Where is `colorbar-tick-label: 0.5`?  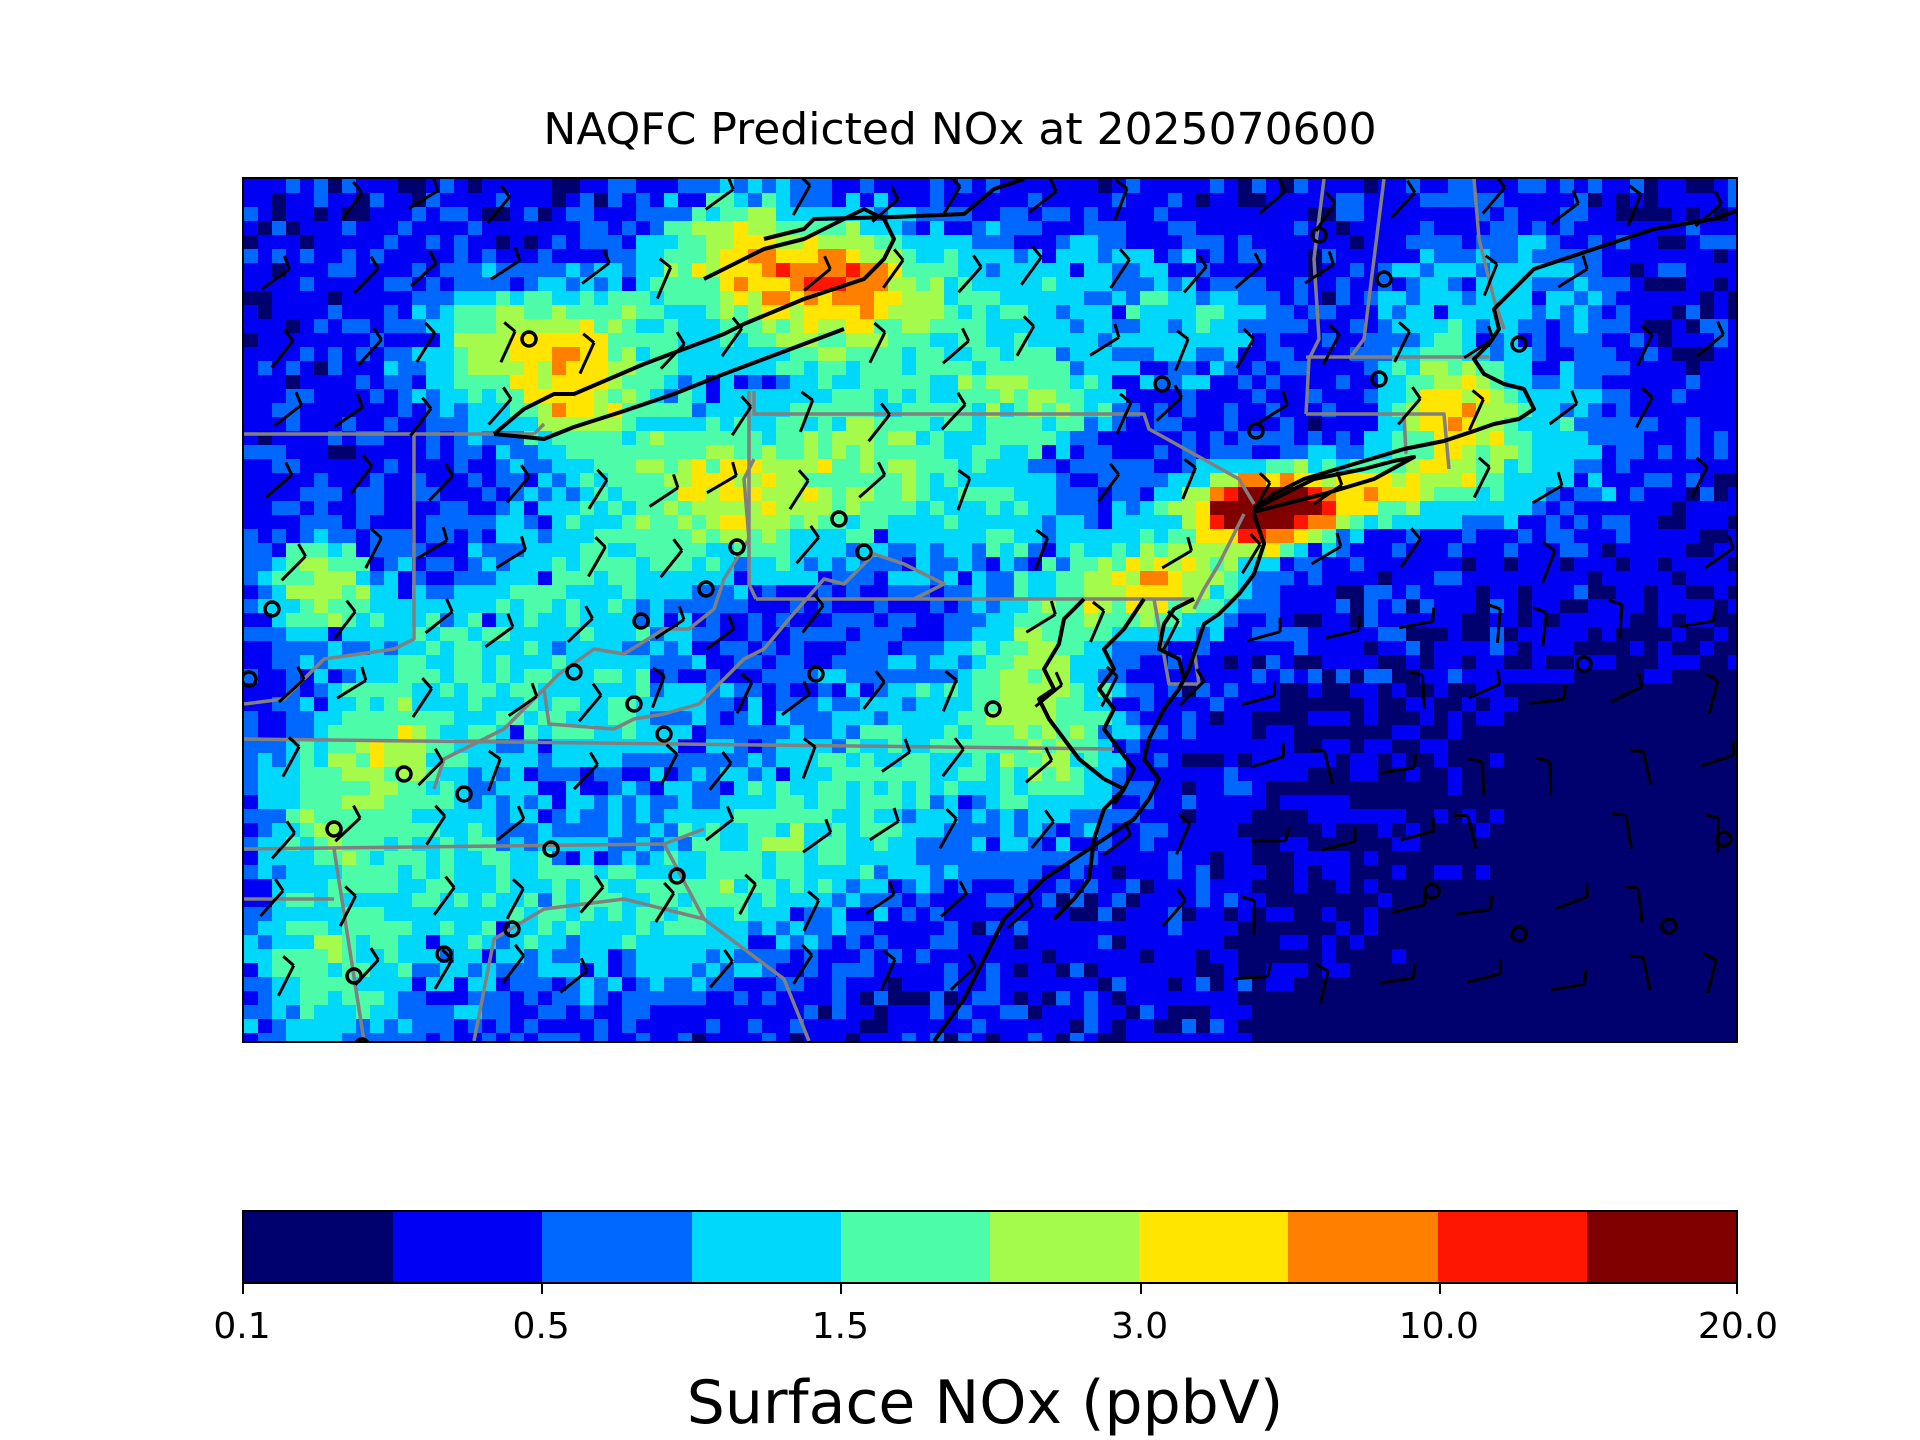
colorbar-tick-label: 0.5 is located at coordinates (541, 1326).